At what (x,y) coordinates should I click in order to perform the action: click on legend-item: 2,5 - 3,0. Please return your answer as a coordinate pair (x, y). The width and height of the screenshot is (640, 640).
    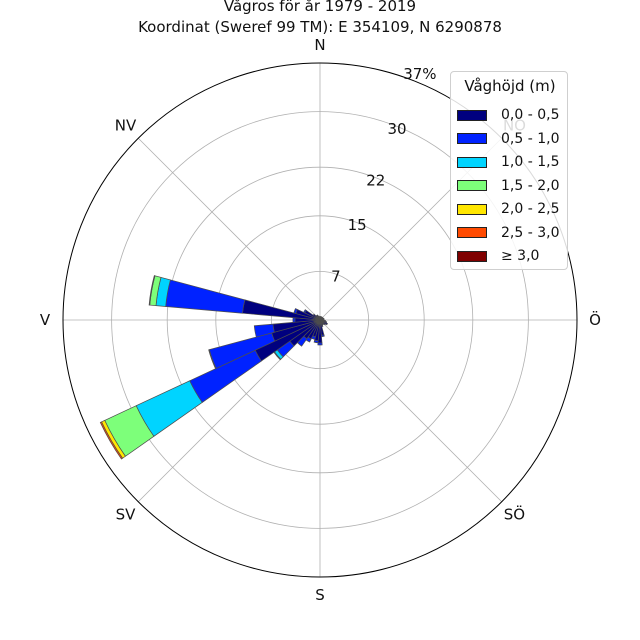
    Looking at the image, I should click on (508, 233).